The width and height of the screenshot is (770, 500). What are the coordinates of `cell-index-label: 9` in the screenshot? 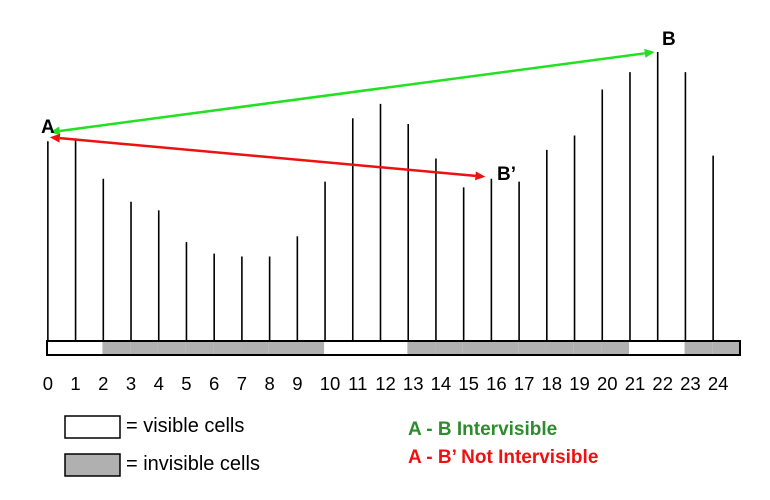 It's located at (297, 383).